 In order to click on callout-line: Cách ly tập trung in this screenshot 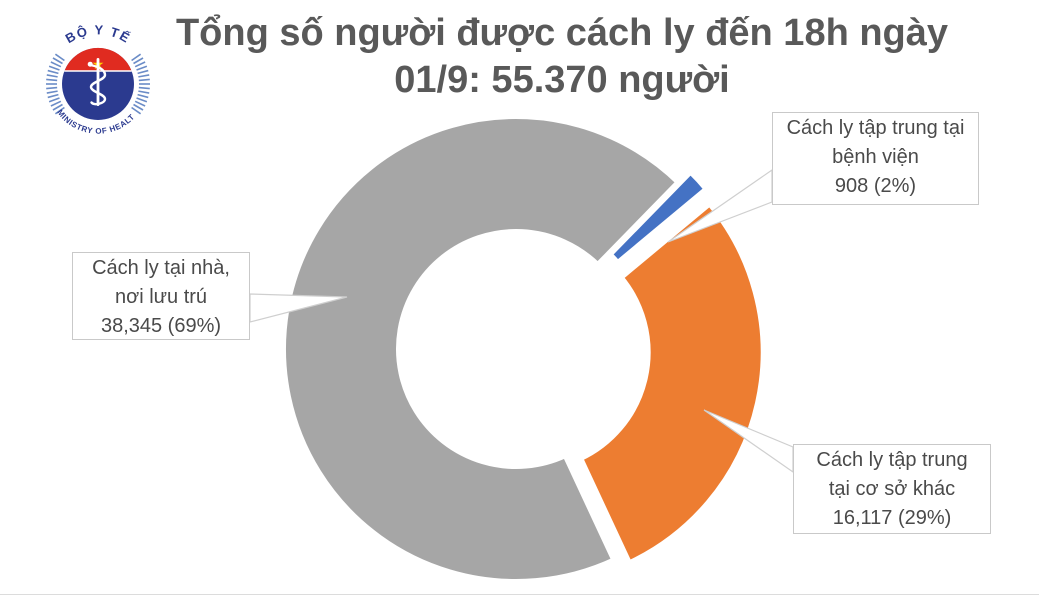, I will do `click(892, 460)`.